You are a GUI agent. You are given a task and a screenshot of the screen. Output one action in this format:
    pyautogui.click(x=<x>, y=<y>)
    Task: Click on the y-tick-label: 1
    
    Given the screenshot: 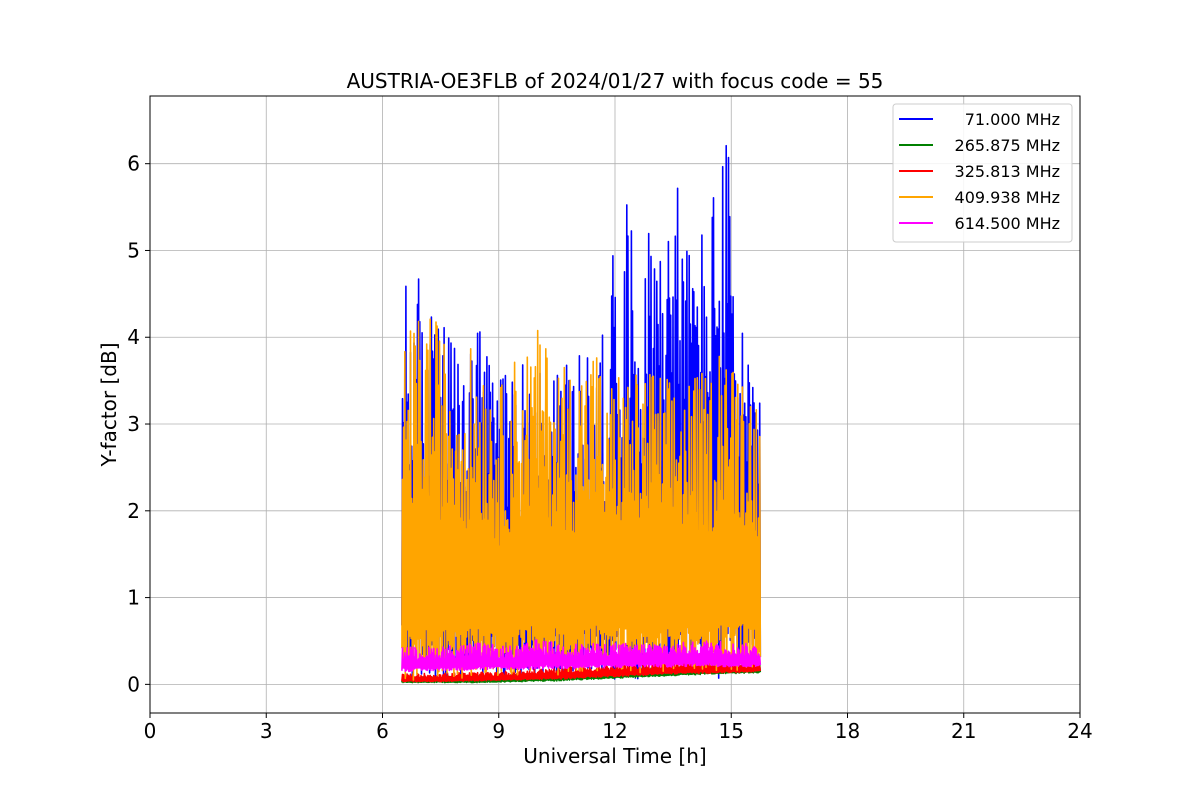 What is the action you would take?
    pyautogui.click(x=133, y=598)
    